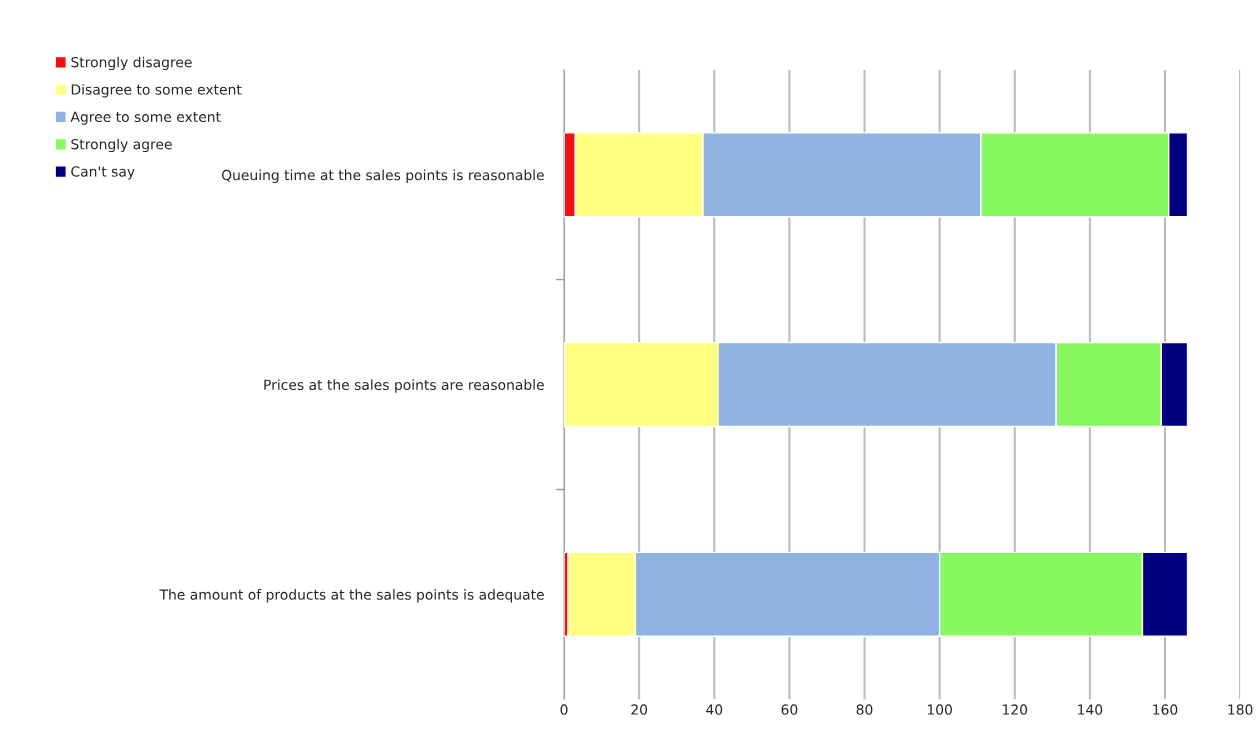 The height and width of the screenshot is (736, 1259). Describe the element at coordinates (121, 145) in the screenshot. I see `legend-label: Strongly agree` at that location.